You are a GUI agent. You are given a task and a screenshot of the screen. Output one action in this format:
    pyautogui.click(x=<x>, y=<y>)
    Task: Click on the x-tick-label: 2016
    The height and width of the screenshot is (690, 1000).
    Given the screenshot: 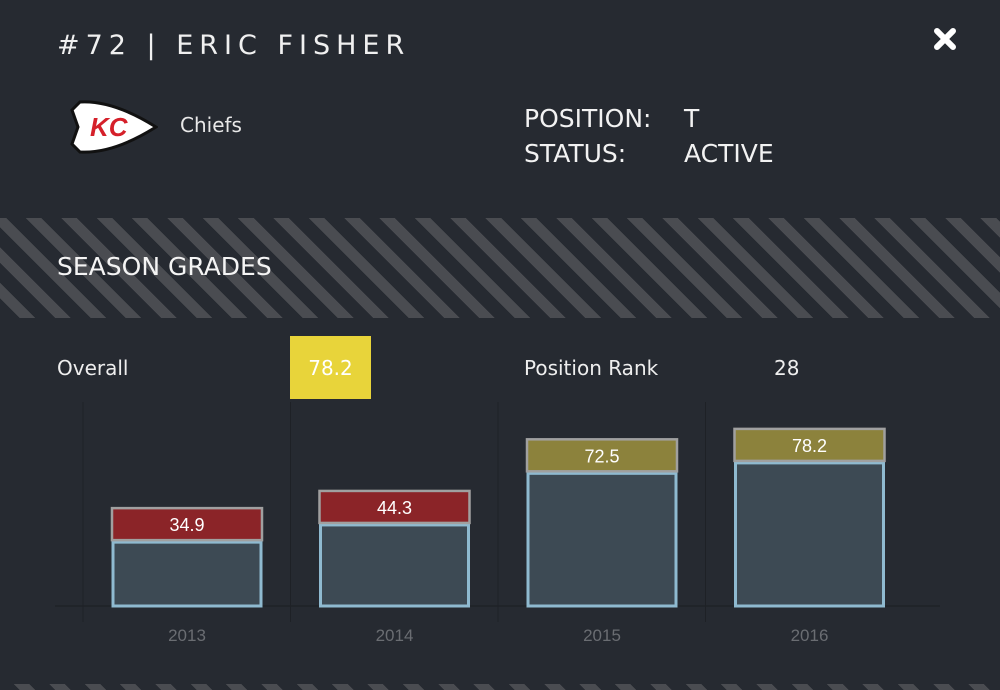 What is the action you would take?
    pyautogui.click(x=810, y=635)
    